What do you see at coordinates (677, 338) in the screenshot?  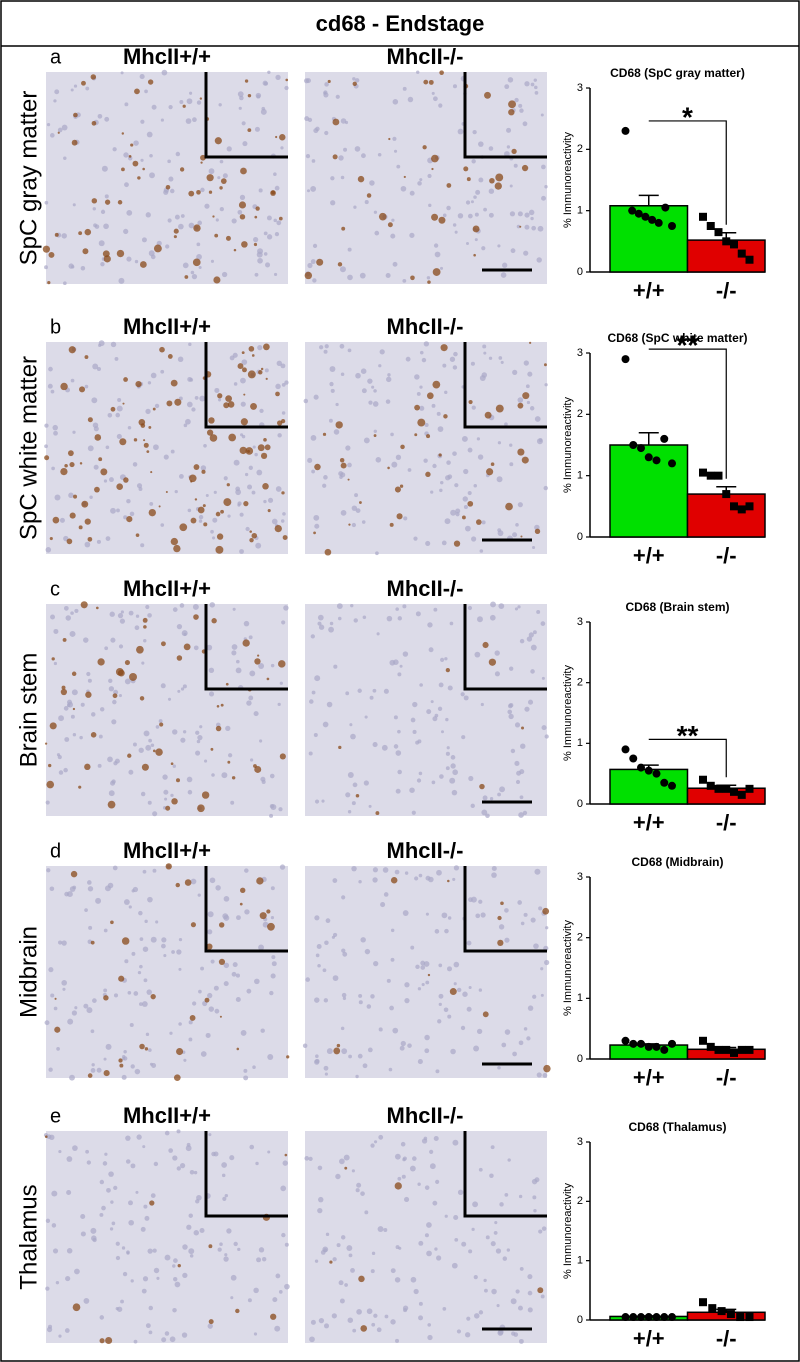 I see `chart-title: CD68 (SpC white matter)` at bounding box center [677, 338].